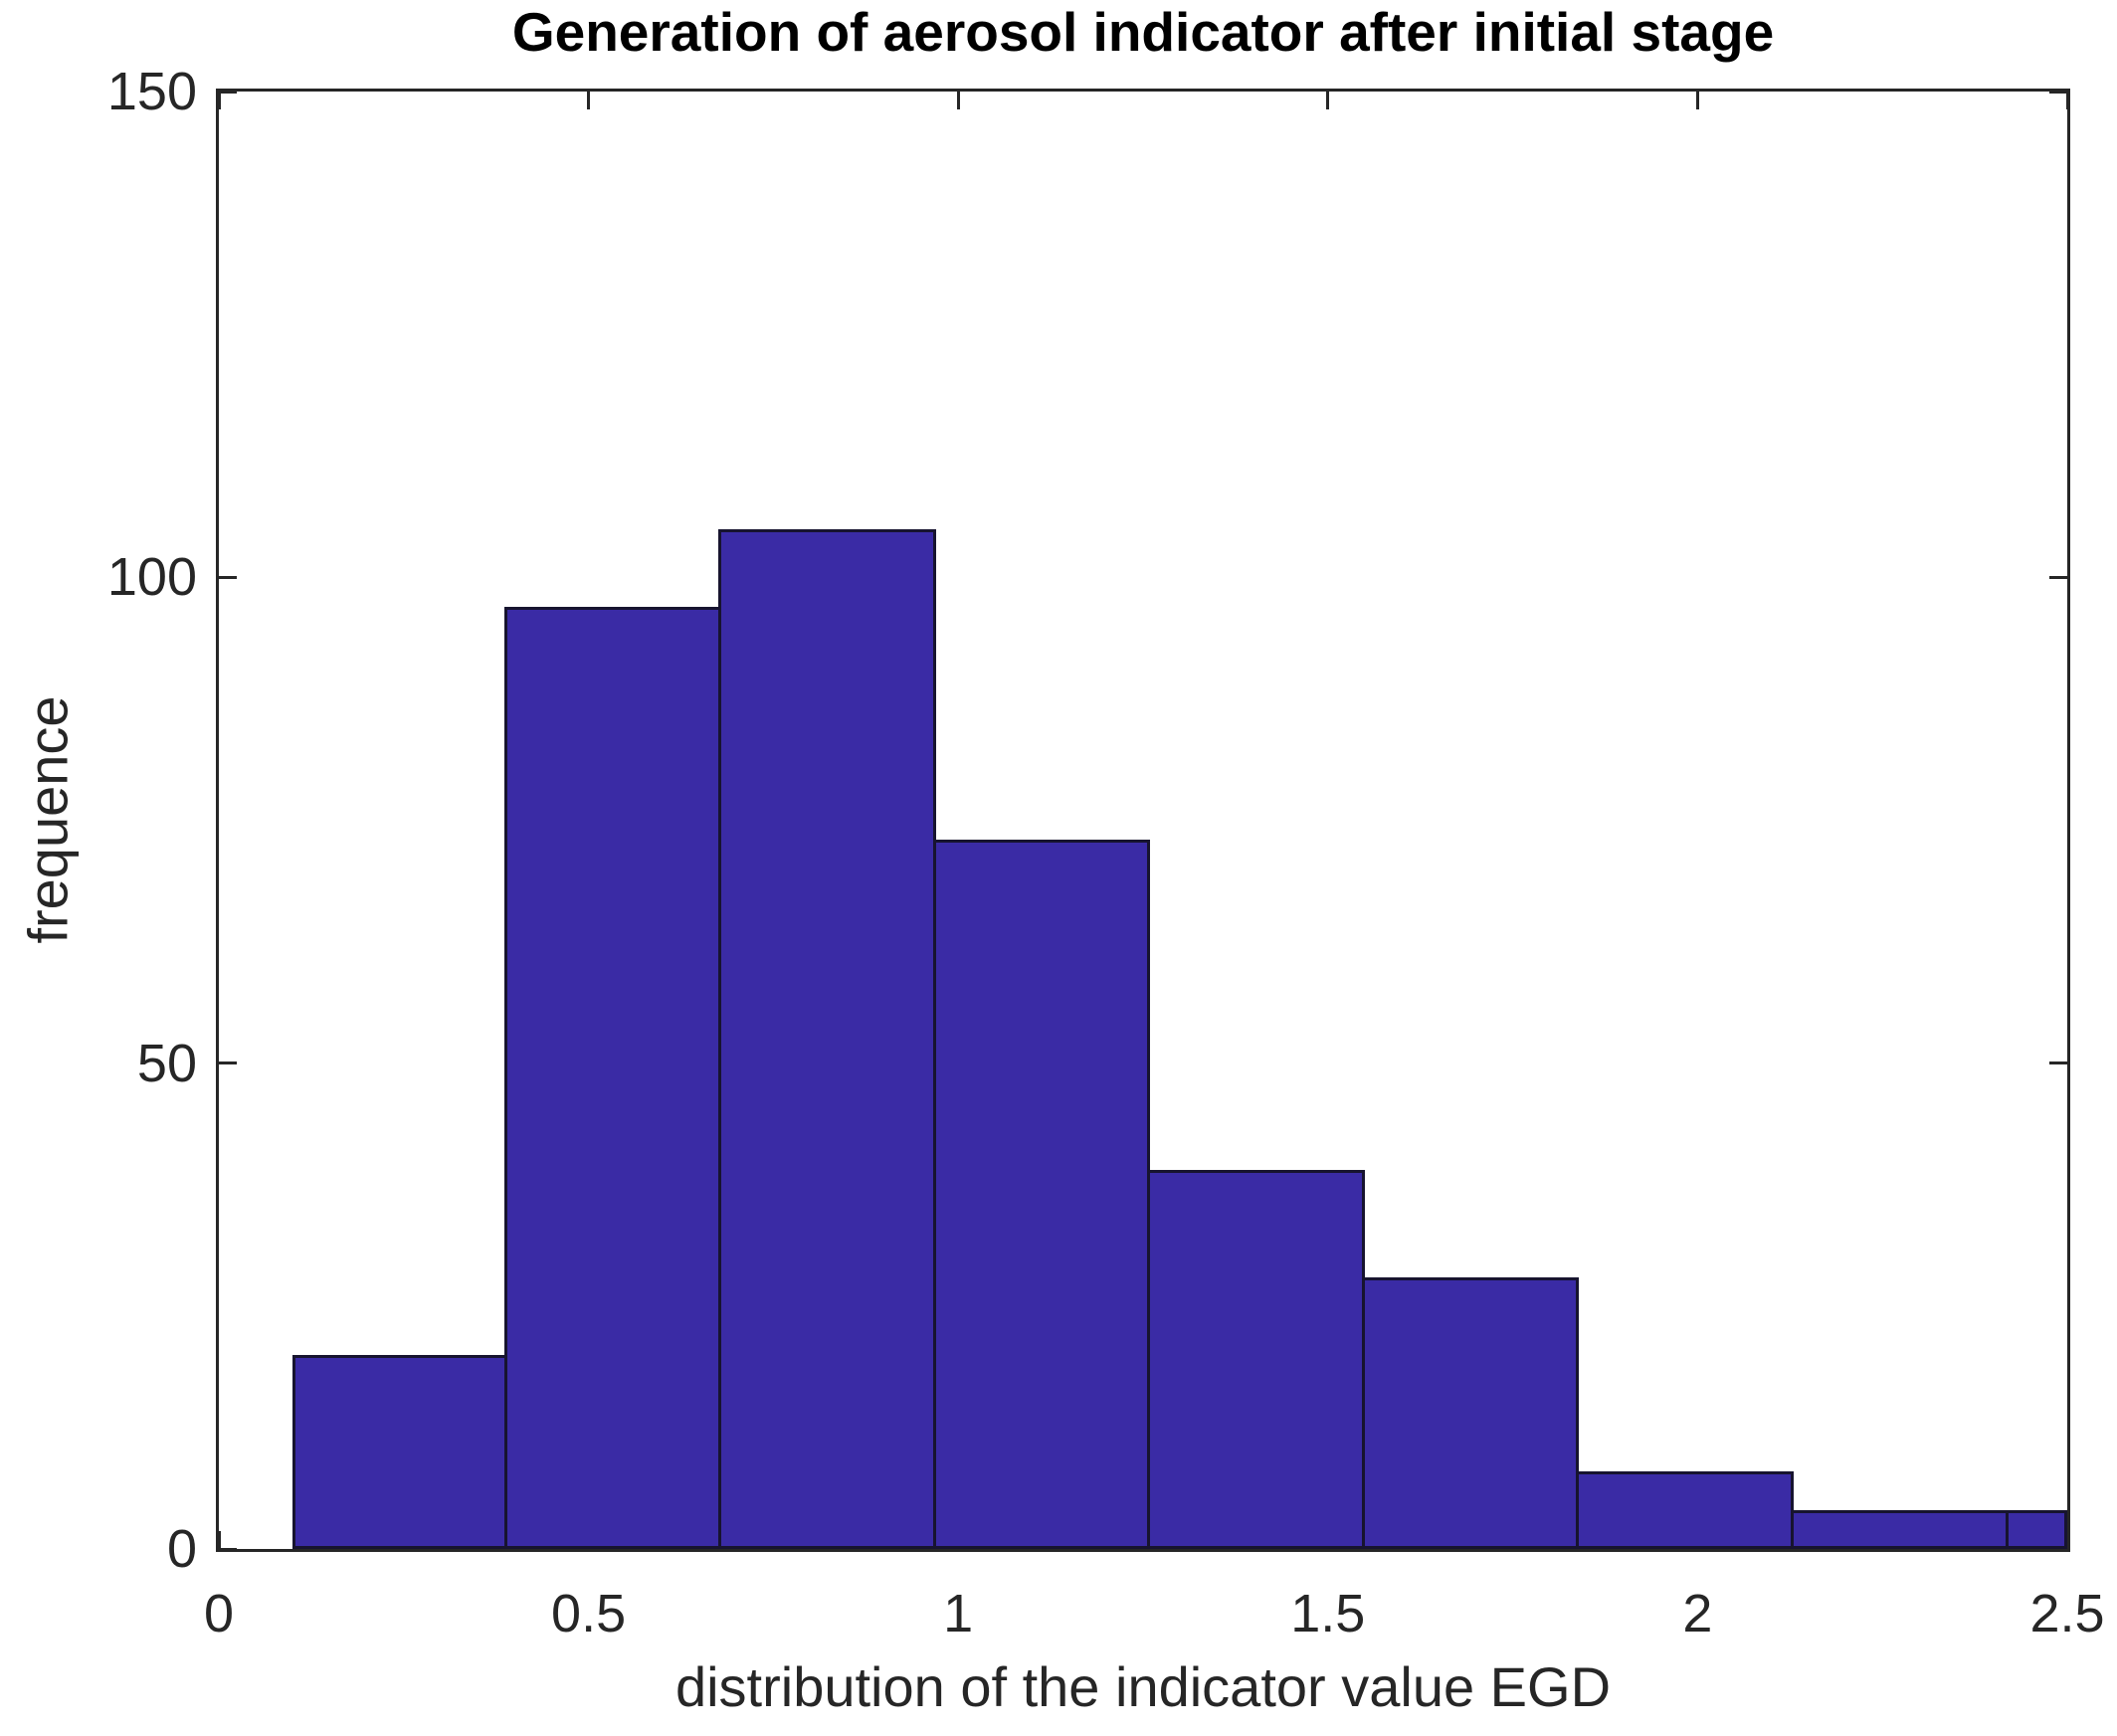 The height and width of the screenshot is (1736, 2117). What do you see at coordinates (1328, 1613) in the screenshot?
I see `x-tick-label: 1.5` at bounding box center [1328, 1613].